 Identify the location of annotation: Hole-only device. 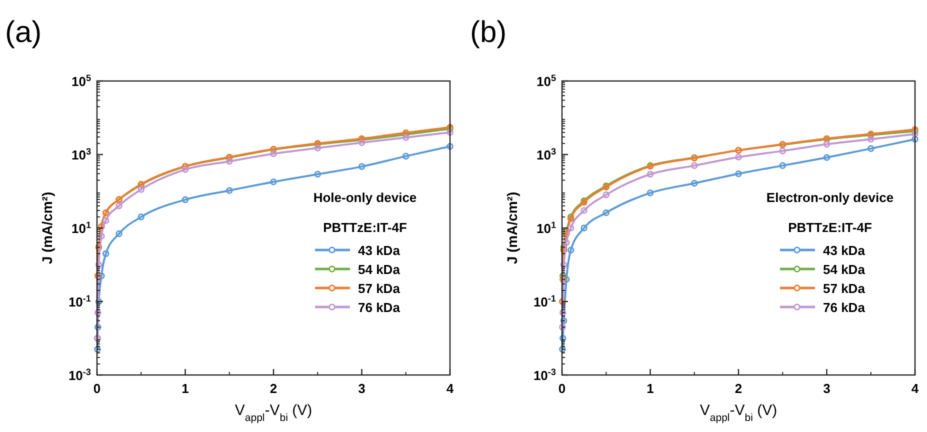
(365, 197).